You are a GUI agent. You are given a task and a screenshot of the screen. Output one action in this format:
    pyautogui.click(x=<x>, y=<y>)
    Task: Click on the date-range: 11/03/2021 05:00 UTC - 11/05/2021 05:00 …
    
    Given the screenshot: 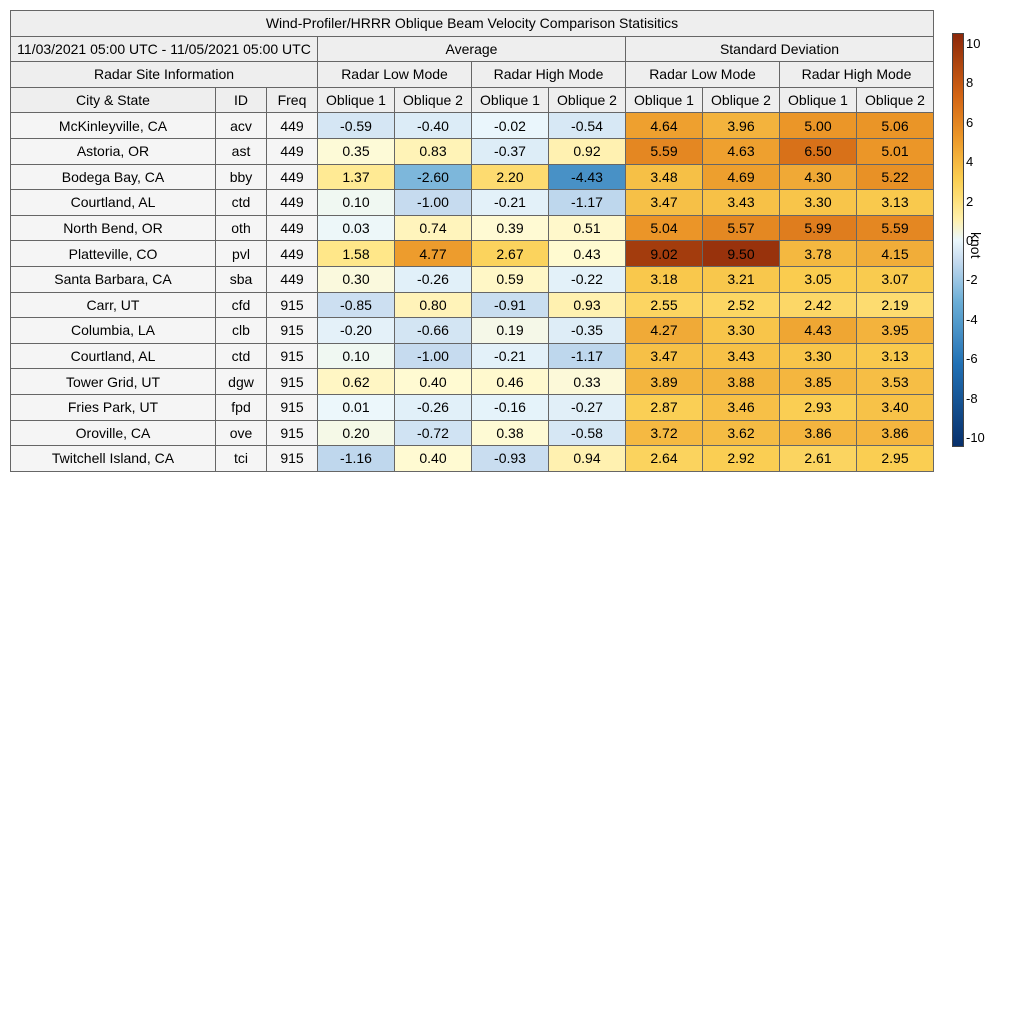 What is the action you would take?
    pyautogui.click(x=164, y=49)
    